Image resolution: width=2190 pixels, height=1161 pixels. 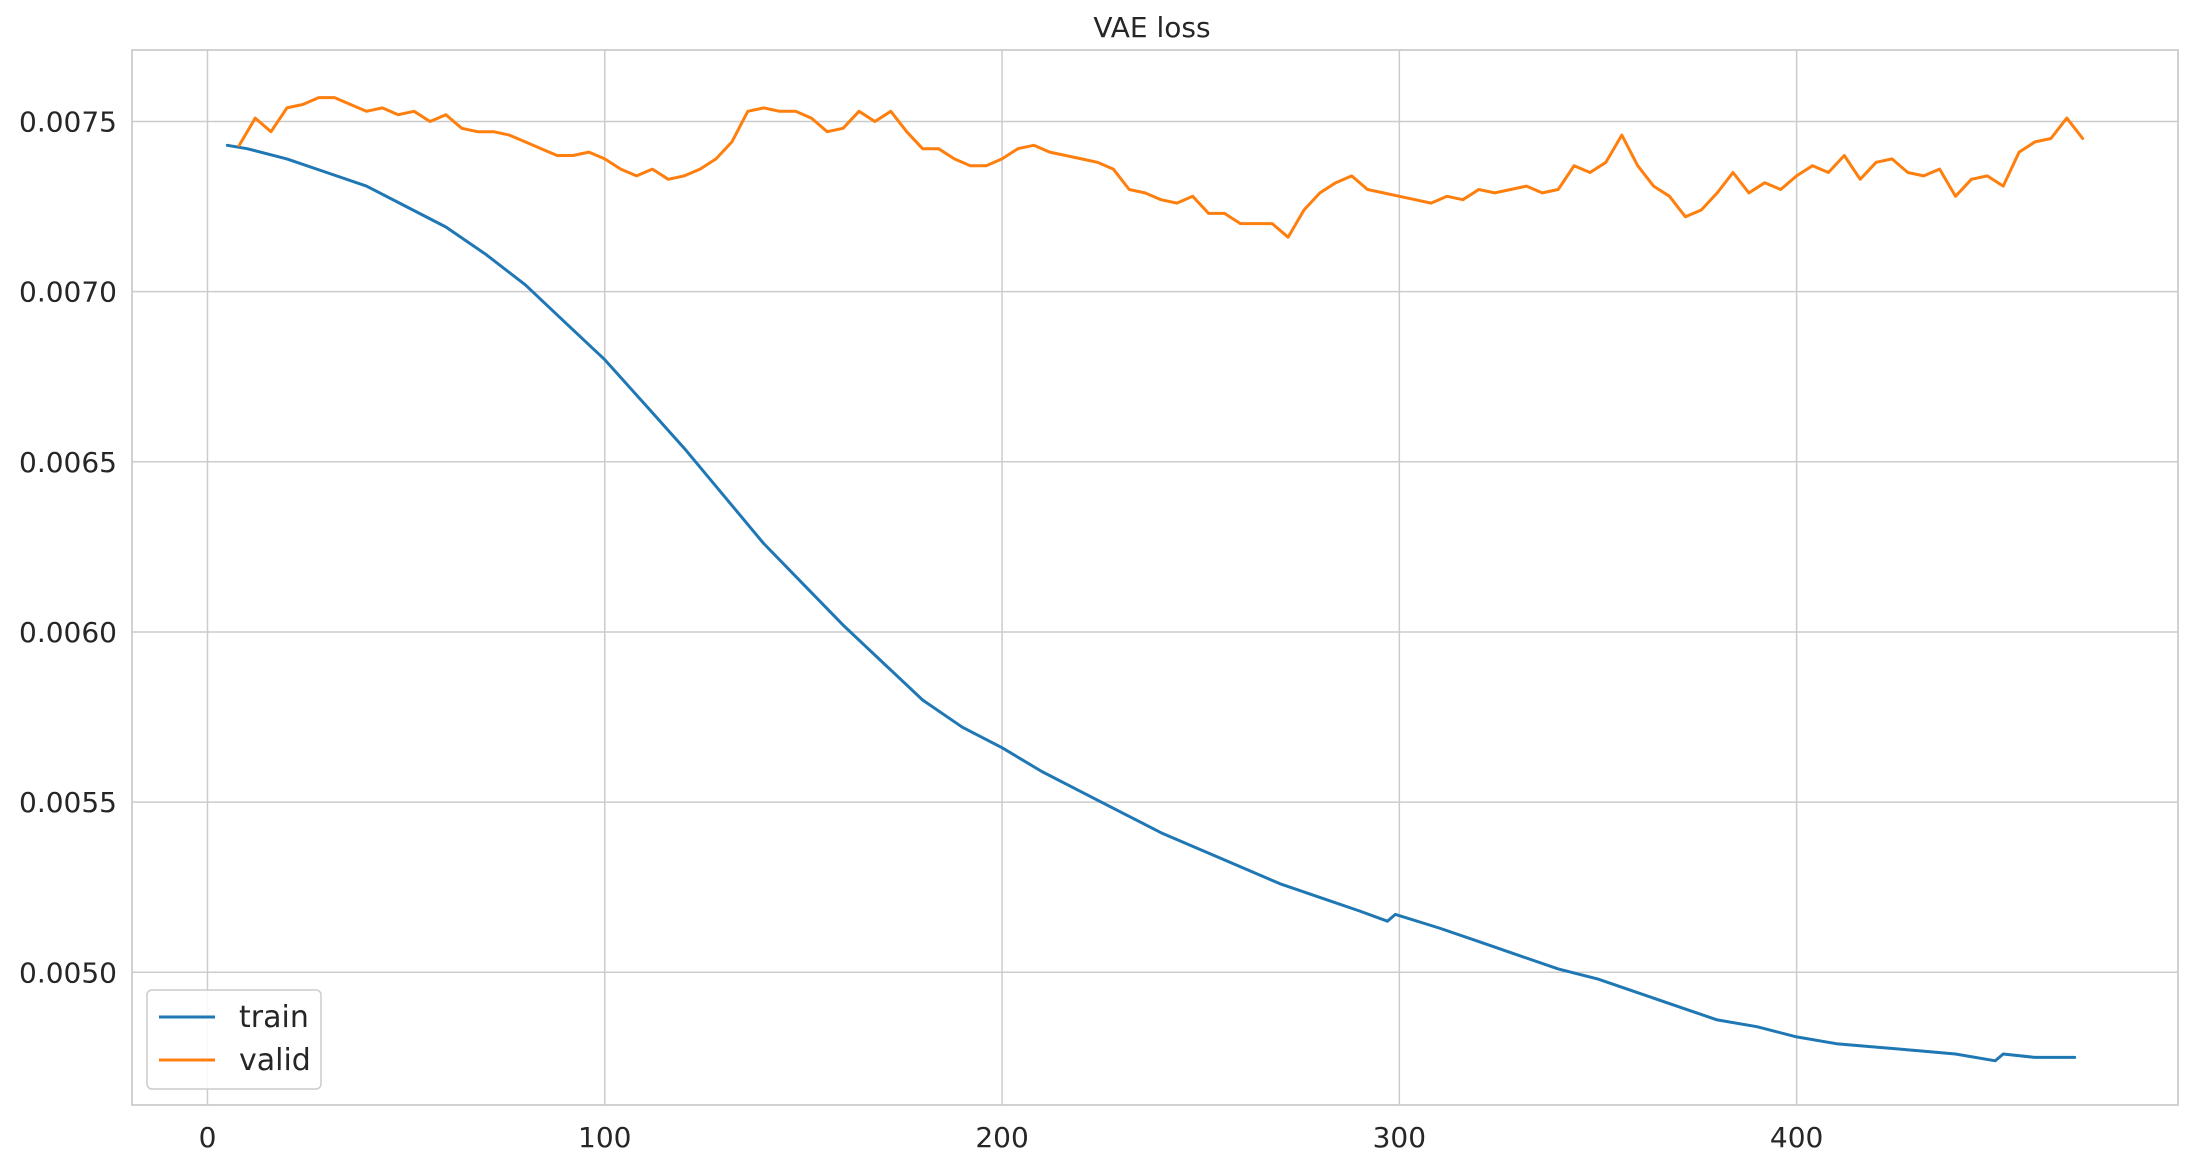 I want to click on legend-label-valid: valid, so click(x=275, y=1060).